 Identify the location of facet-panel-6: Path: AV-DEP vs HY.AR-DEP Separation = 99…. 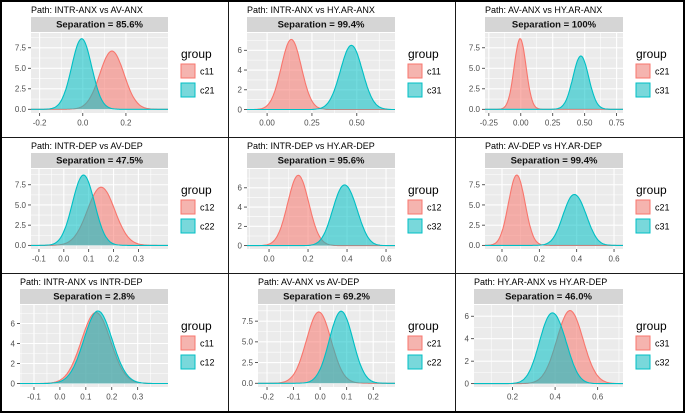
(569, 206).